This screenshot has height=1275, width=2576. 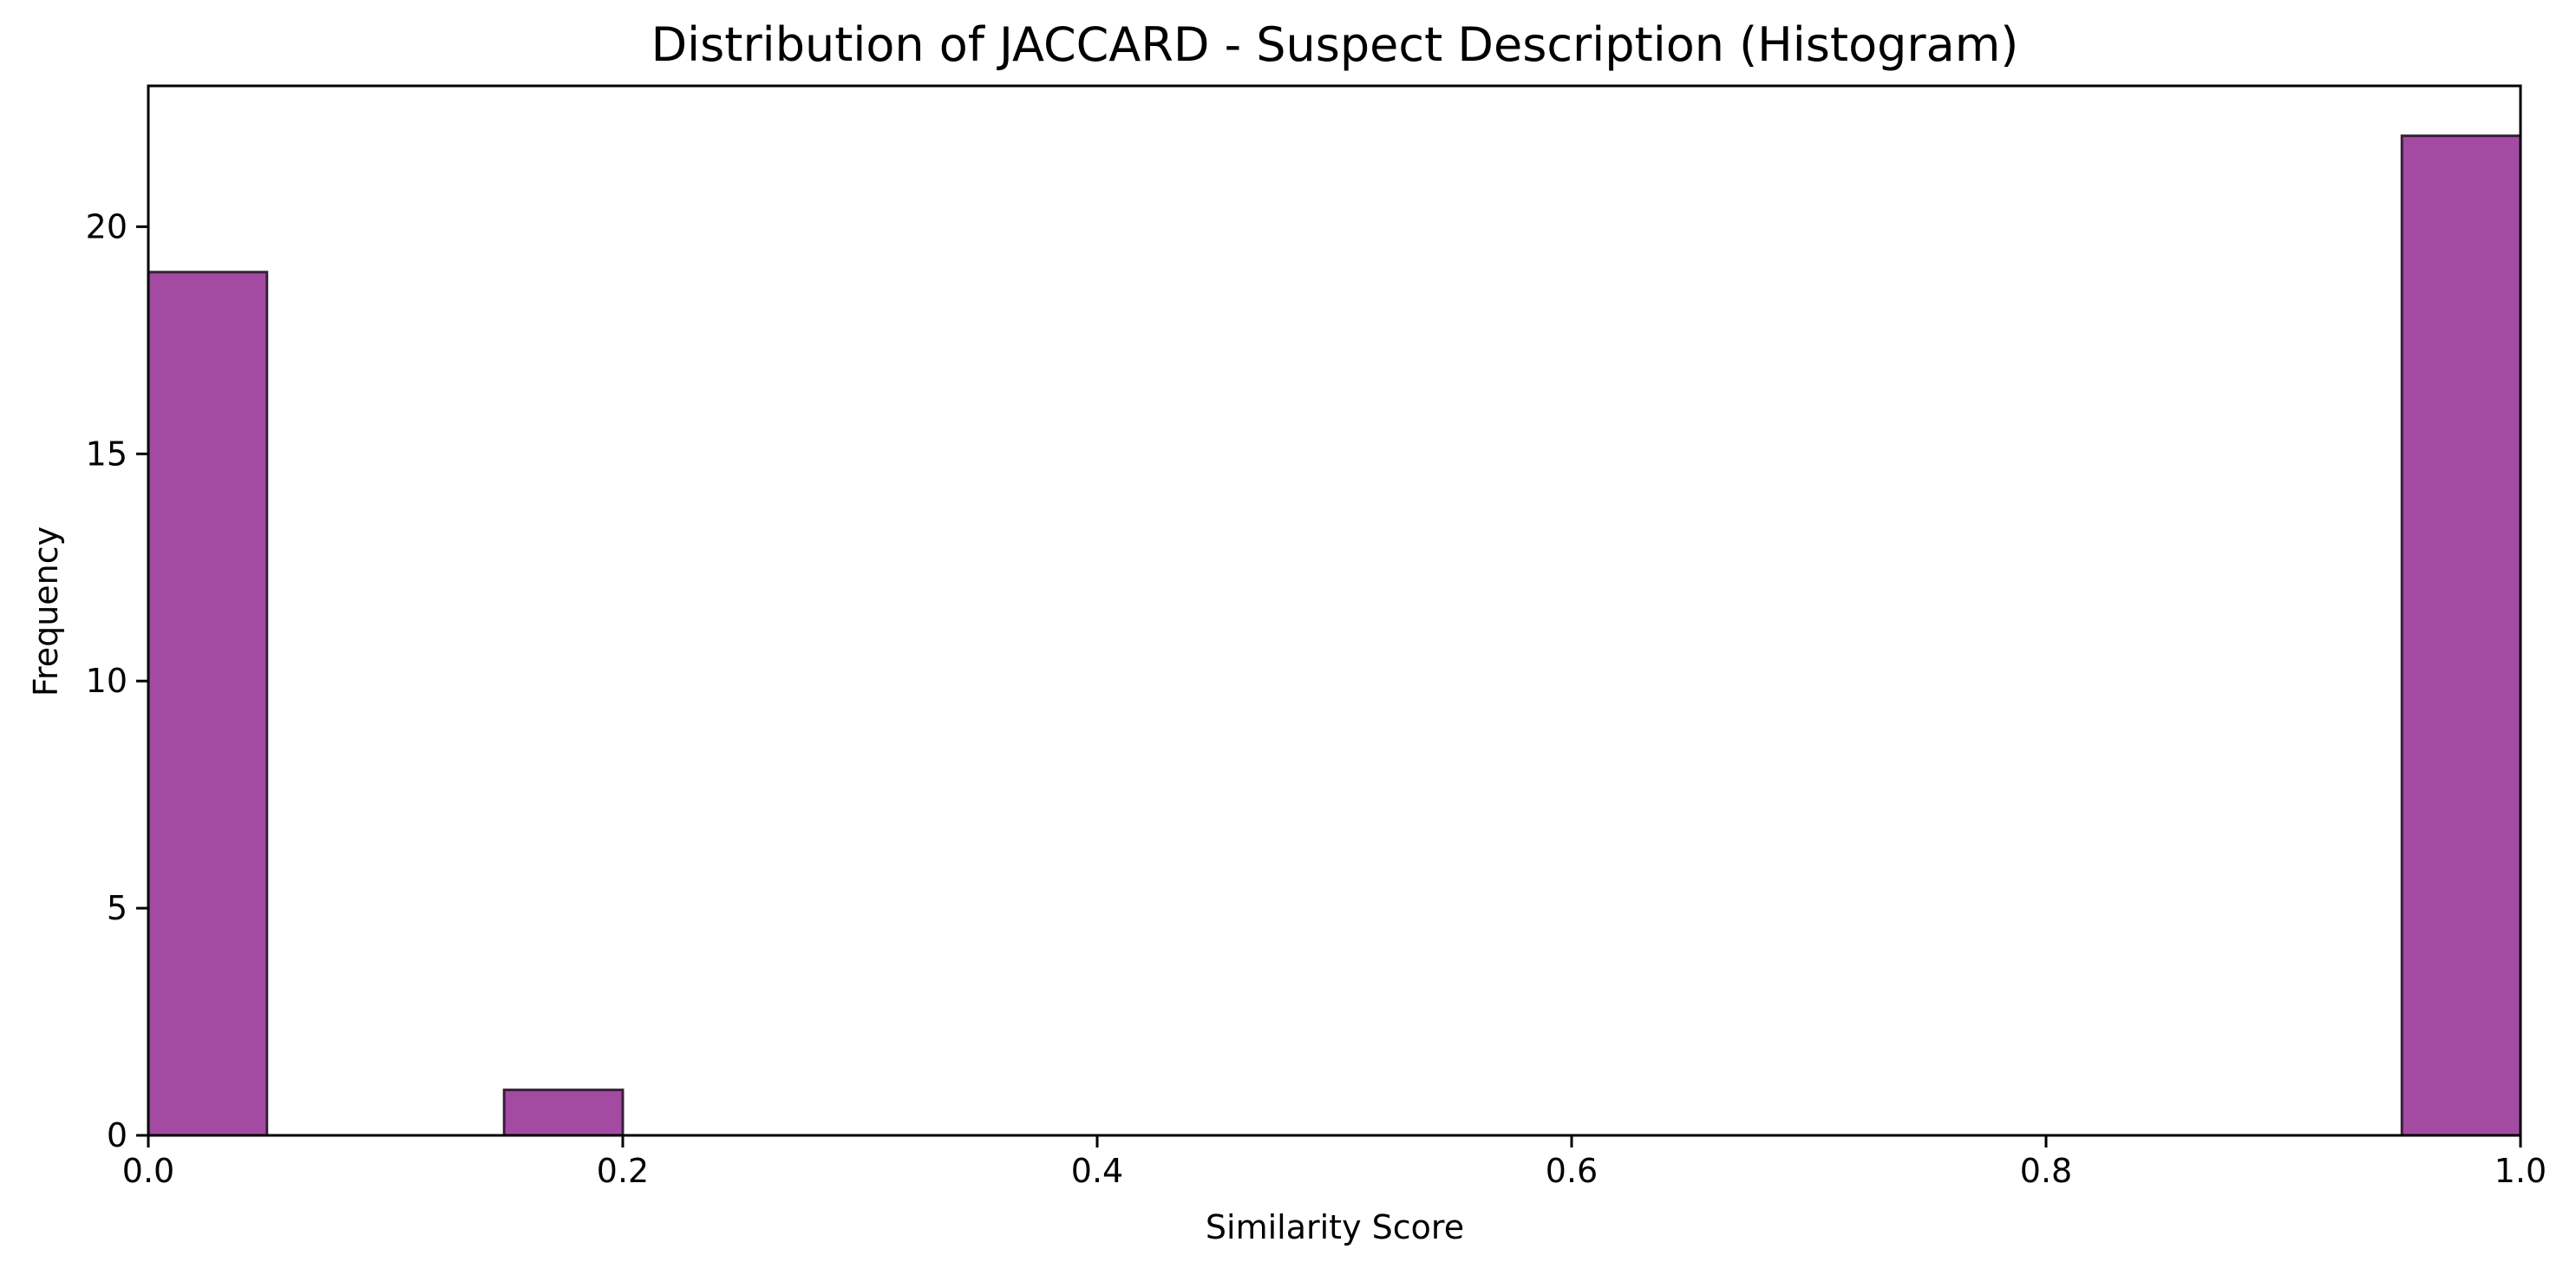 I want to click on y-tick-label: 5, so click(x=117, y=908).